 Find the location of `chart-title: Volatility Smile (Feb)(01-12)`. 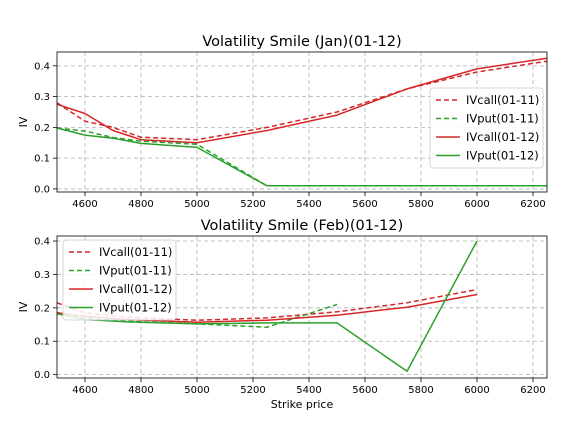

chart-title: Volatility Smile (Feb)(01-12) is located at coordinates (302, 226).